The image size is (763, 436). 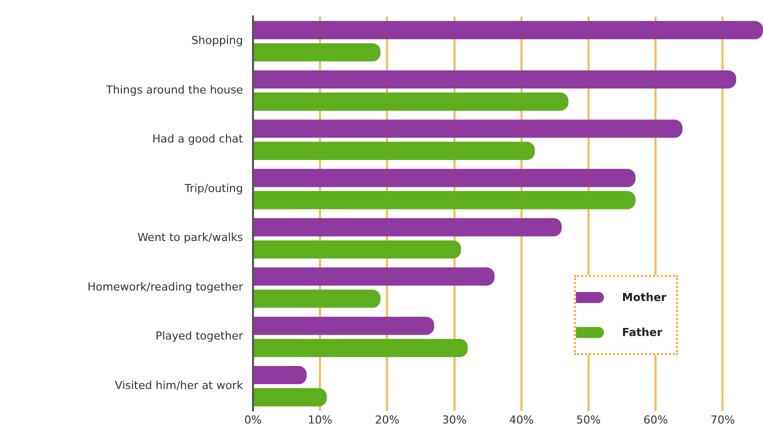 I want to click on y-tick-label: Went to park/walks, so click(x=190, y=237).